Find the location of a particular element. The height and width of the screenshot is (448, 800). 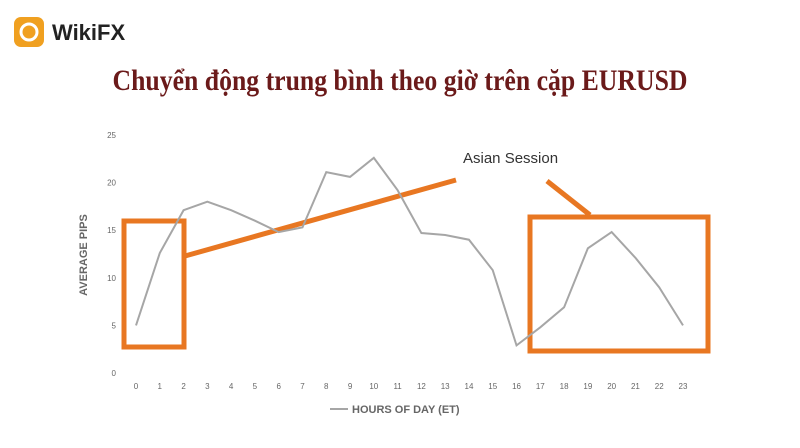

x-tick-label: 10 is located at coordinates (373, 386).